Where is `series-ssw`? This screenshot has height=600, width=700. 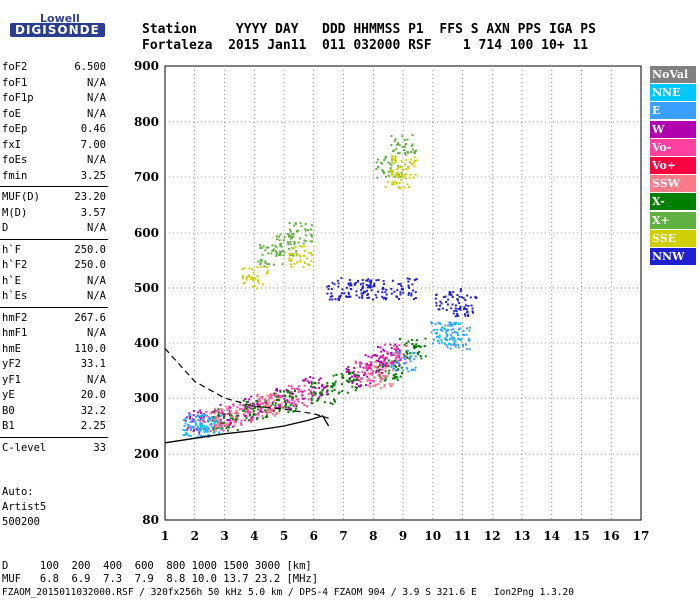
series-ssw is located at coordinates (304, 396).